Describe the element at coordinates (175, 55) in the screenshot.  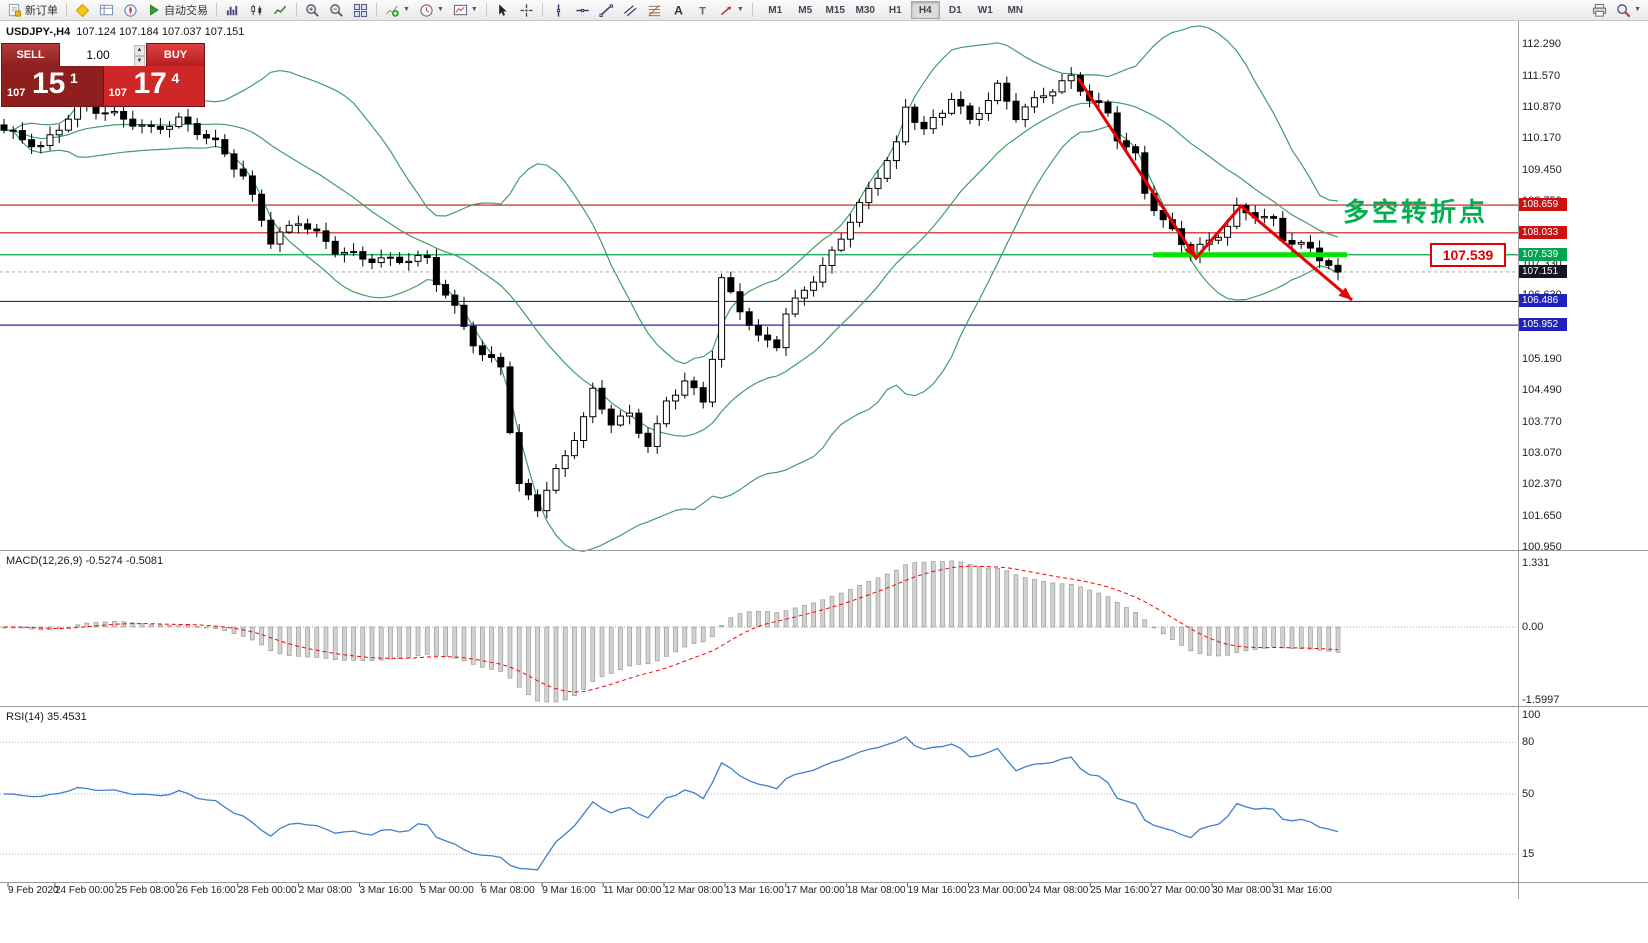
I see `buy-button: BUY` at that location.